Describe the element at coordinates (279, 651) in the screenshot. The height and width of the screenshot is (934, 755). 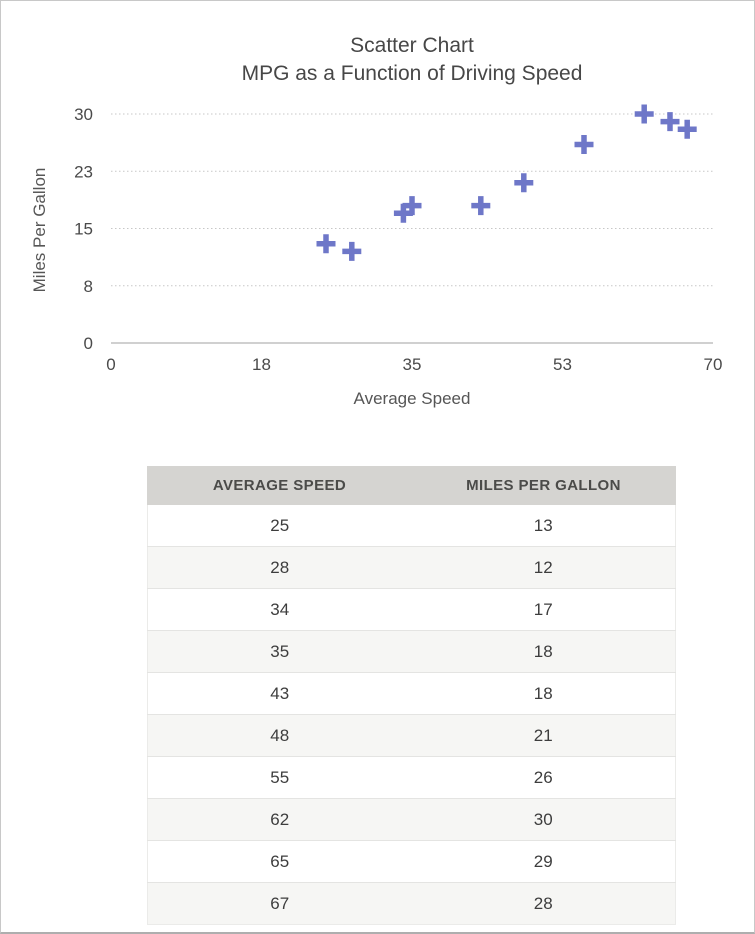
I see `table-cell: 35` at that location.